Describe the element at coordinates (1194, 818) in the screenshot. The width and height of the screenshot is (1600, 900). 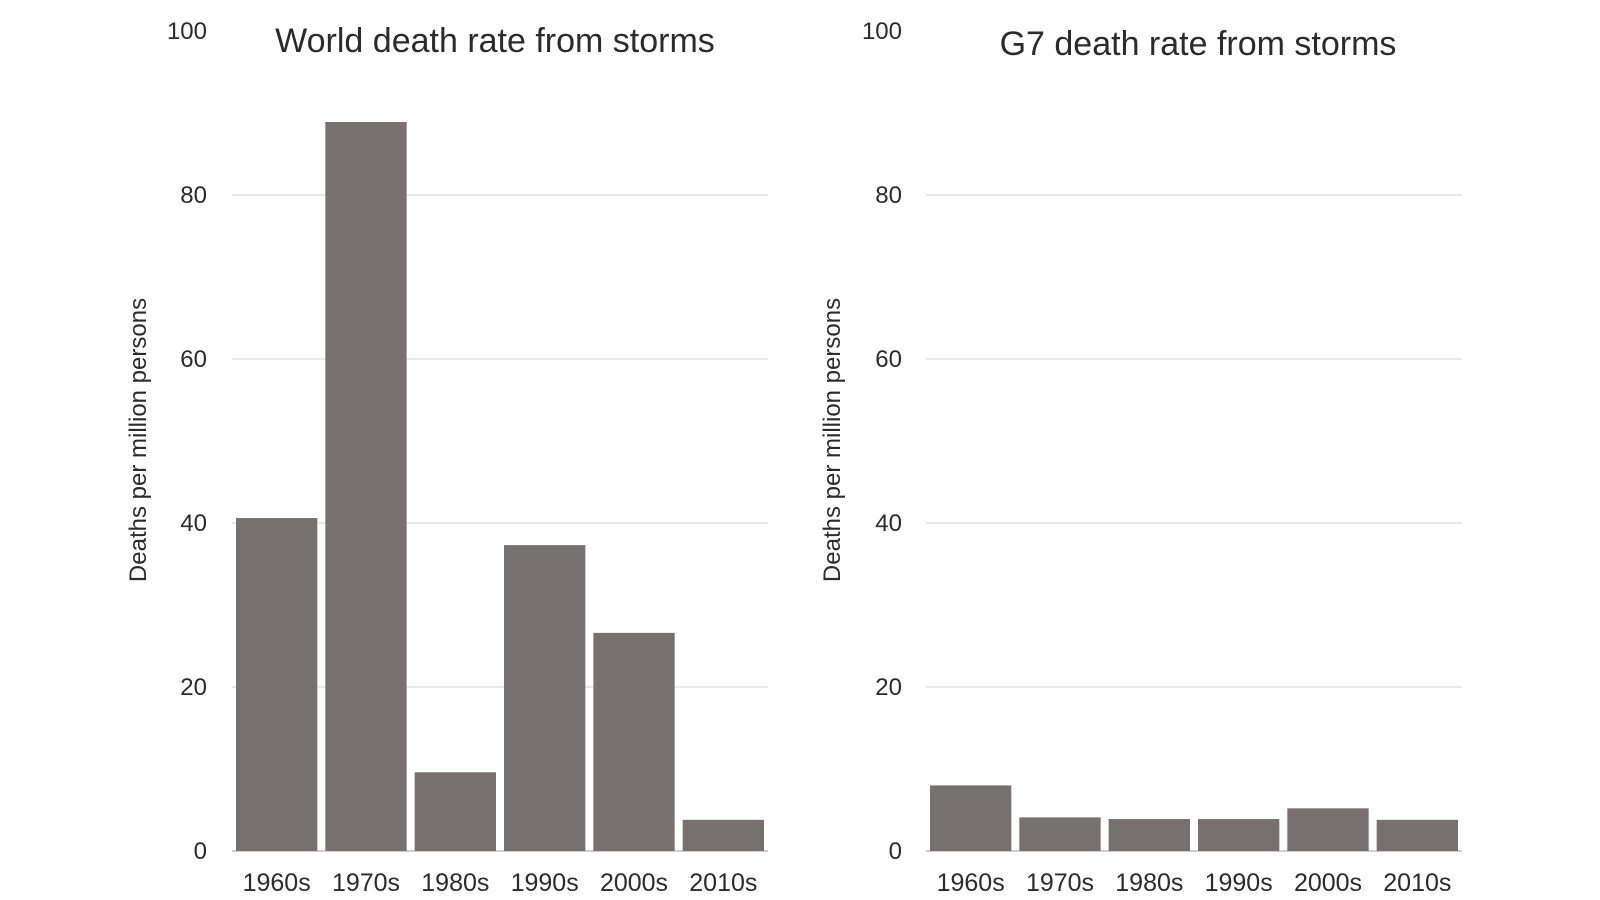
I see `bars` at that location.